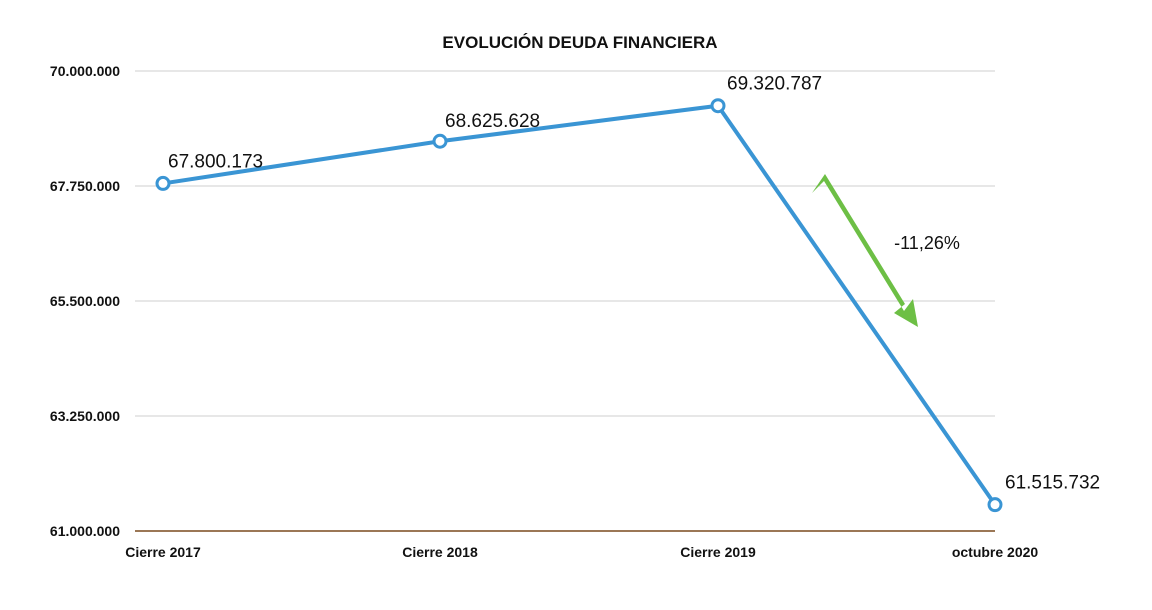  I want to click on down-arrow-icon, so click(865, 250).